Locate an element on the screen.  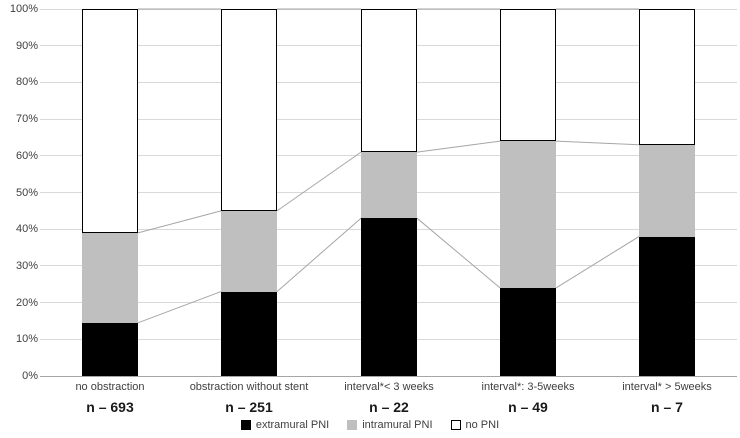
legend-item: extramural PNI is located at coordinates (285, 425).